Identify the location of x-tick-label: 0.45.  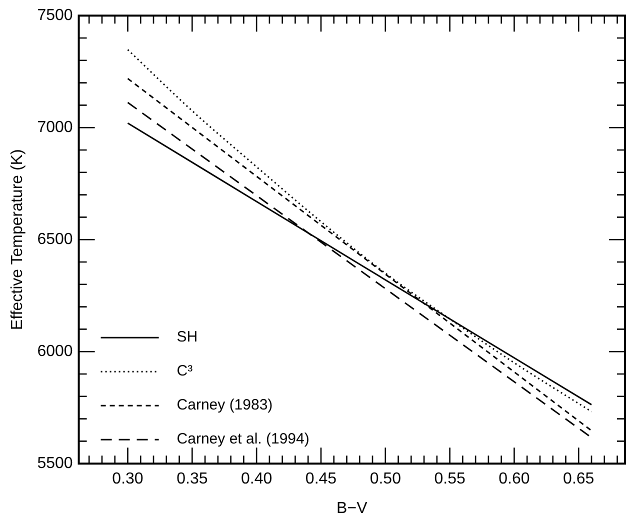
(321, 479).